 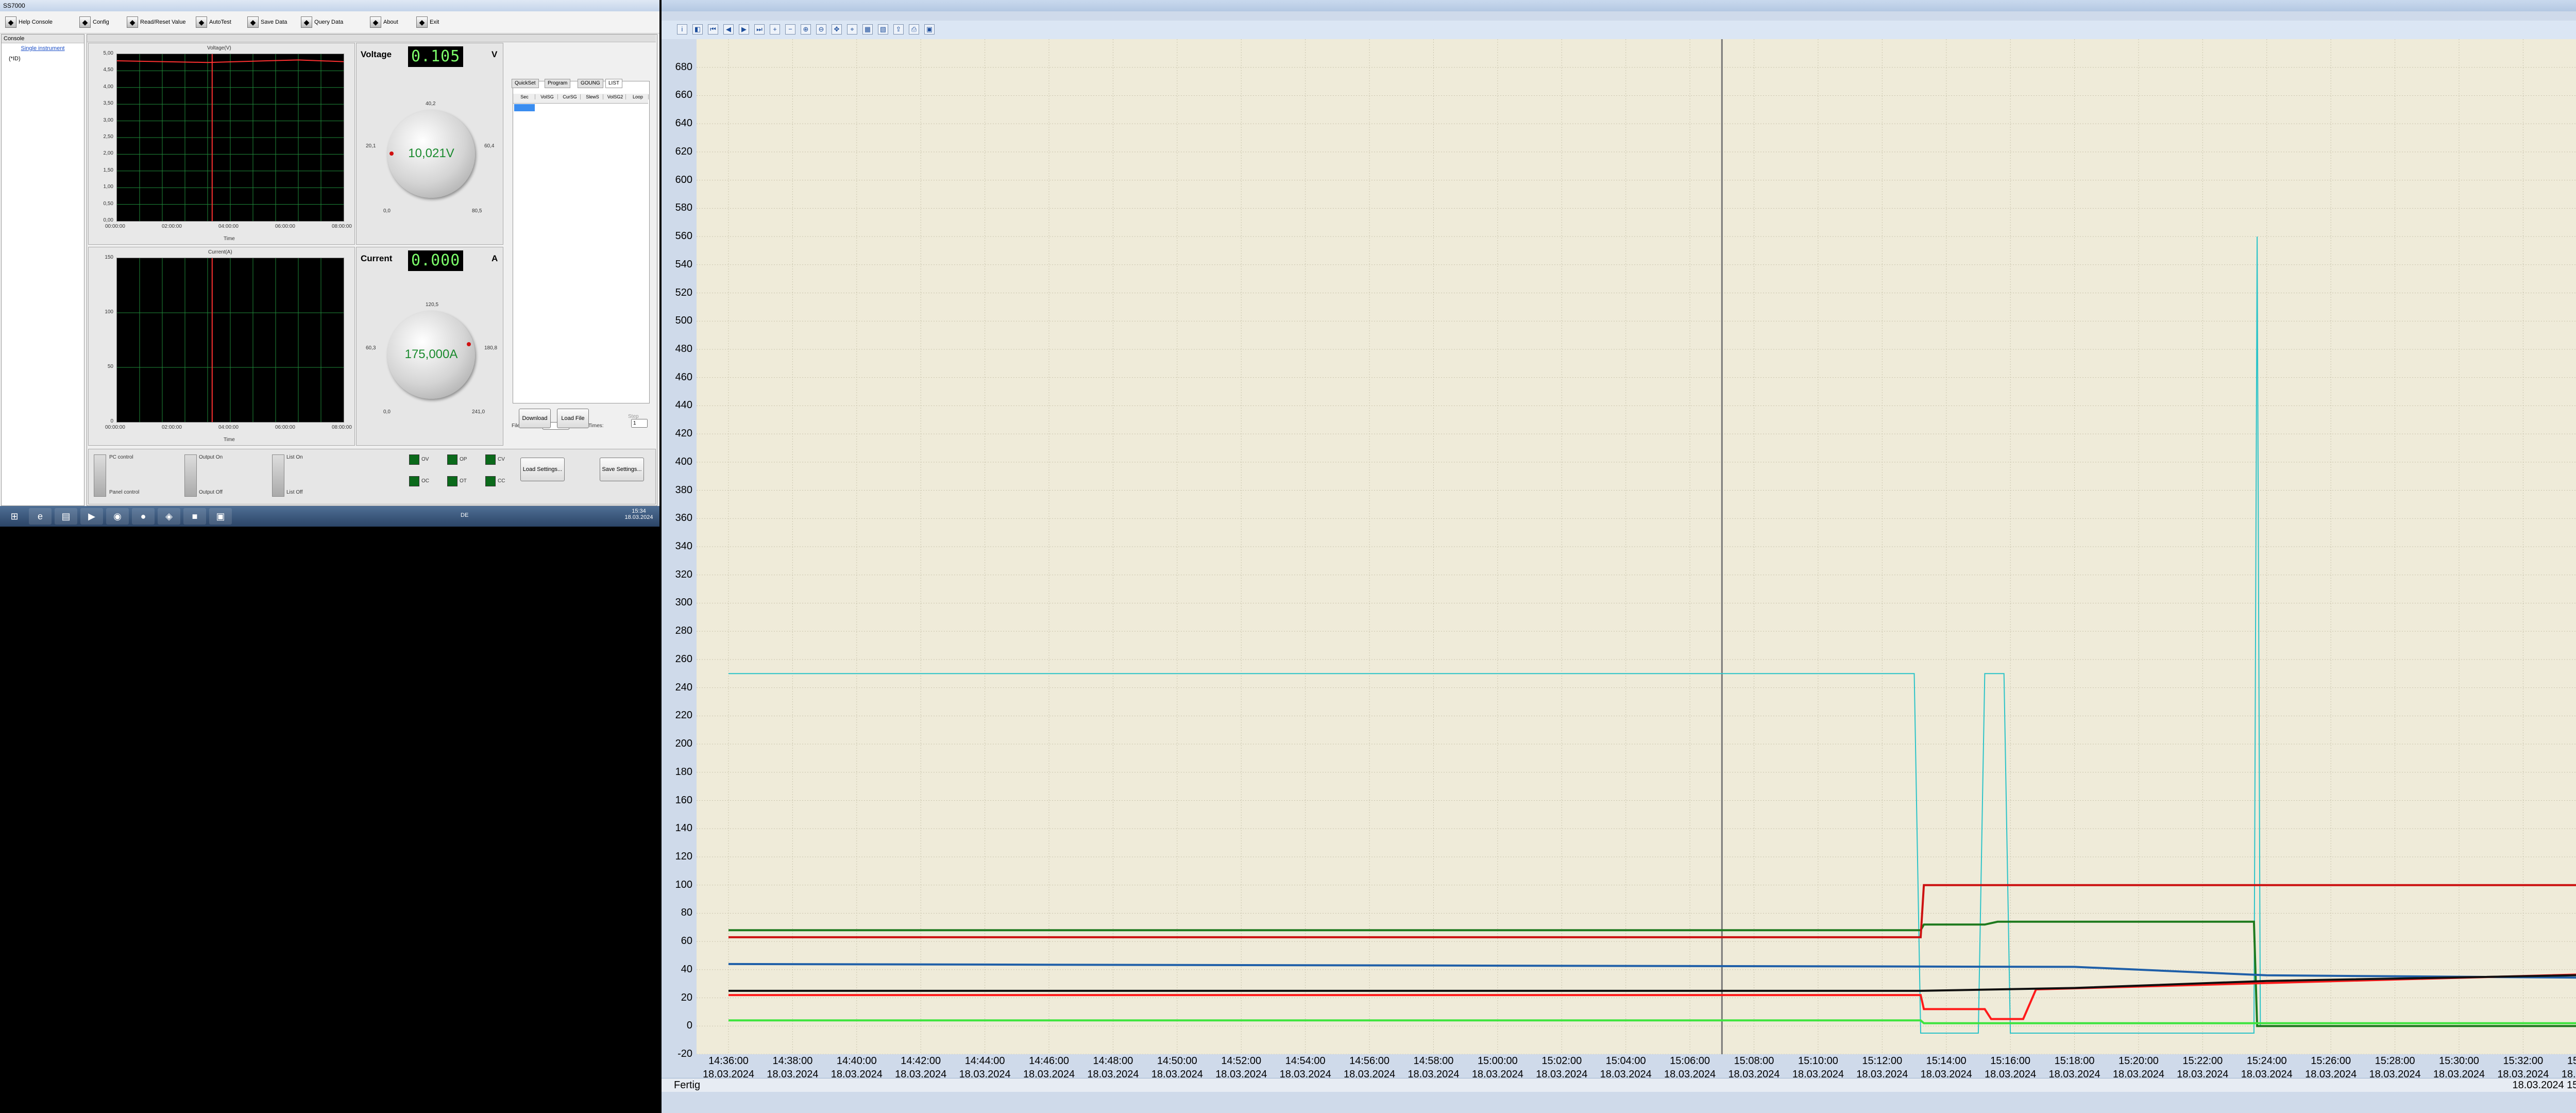 What do you see at coordinates (101, 22) in the screenshot?
I see `toolbar-button-label: Config` at bounding box center [101, 22].